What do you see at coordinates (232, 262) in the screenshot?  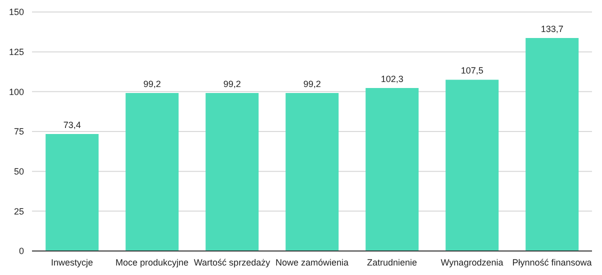 I see `x-tick-label: Wartość sprzedaży` at bounding box center [232, 262].